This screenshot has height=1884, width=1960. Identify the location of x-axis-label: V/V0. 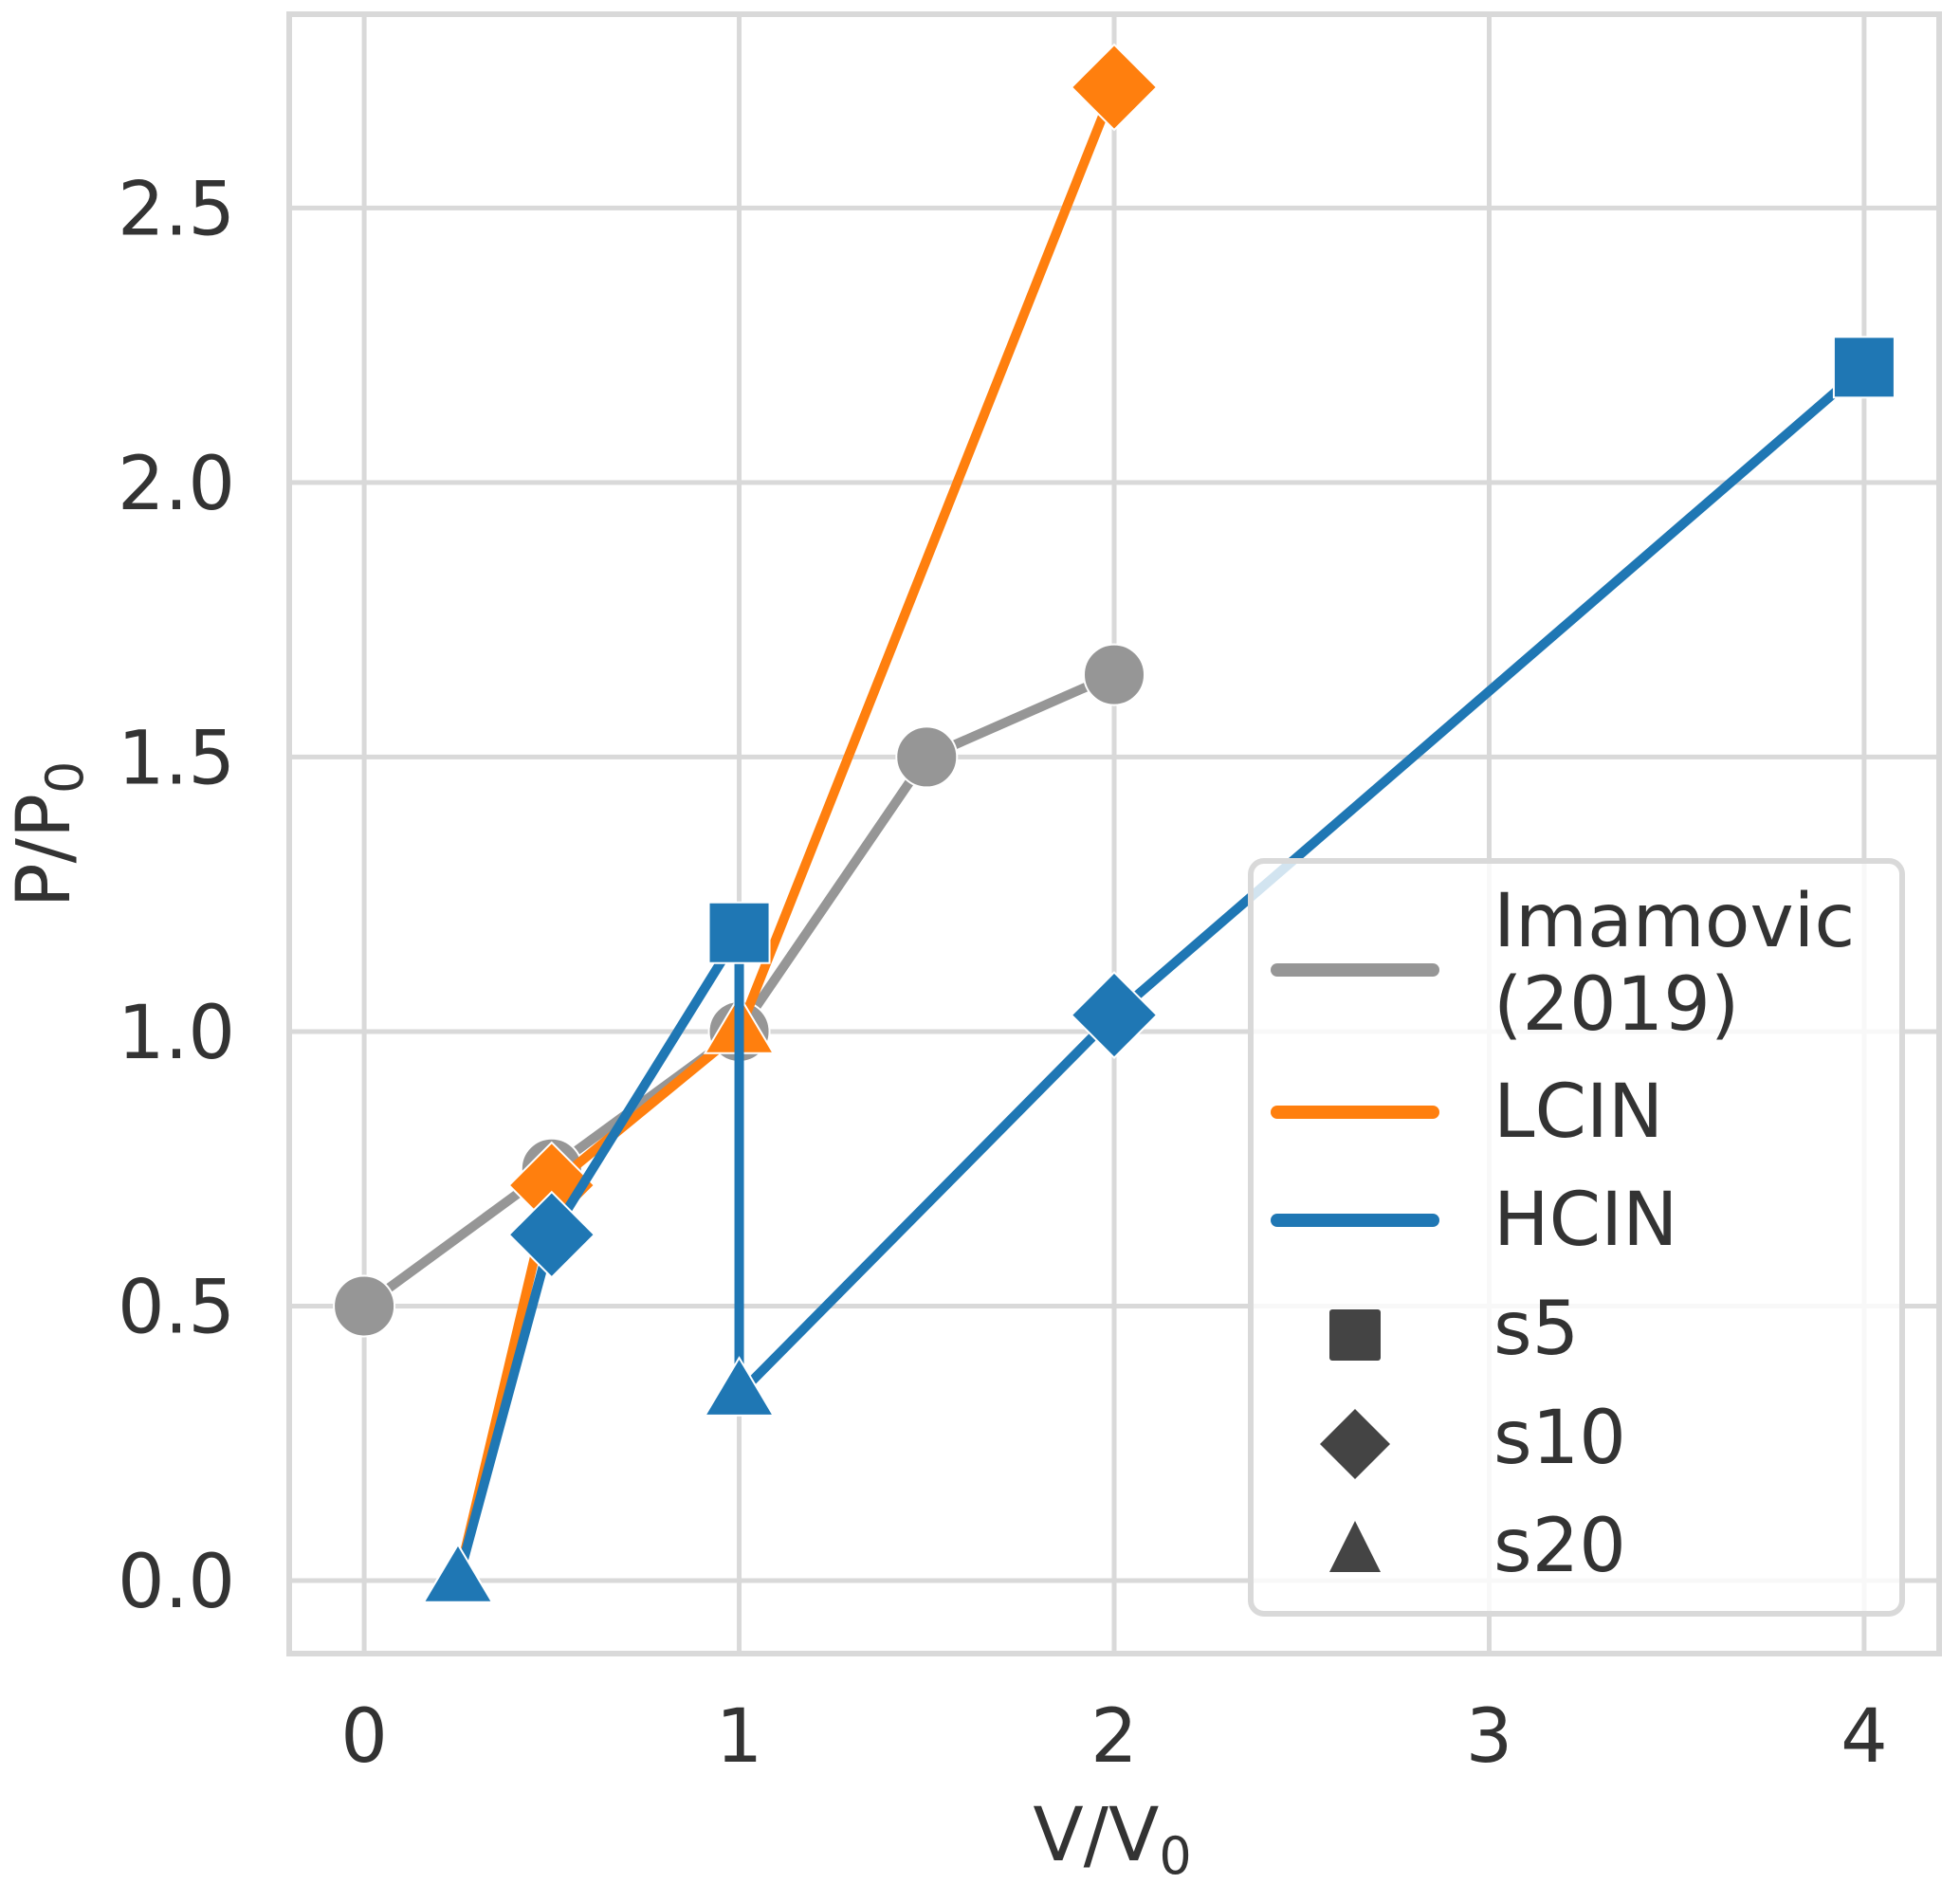
(1112, 1838).